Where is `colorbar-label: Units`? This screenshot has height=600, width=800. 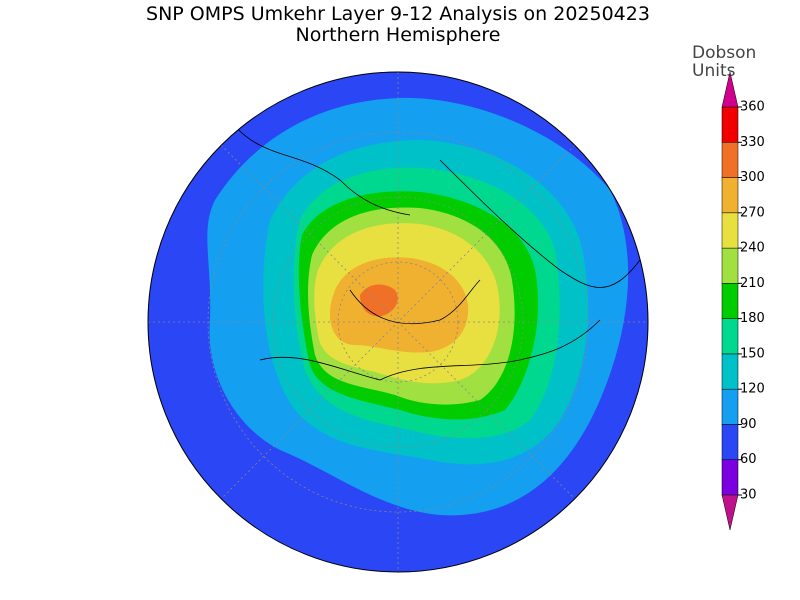
colorbar-label: Units is located at coordinates (714, 71).